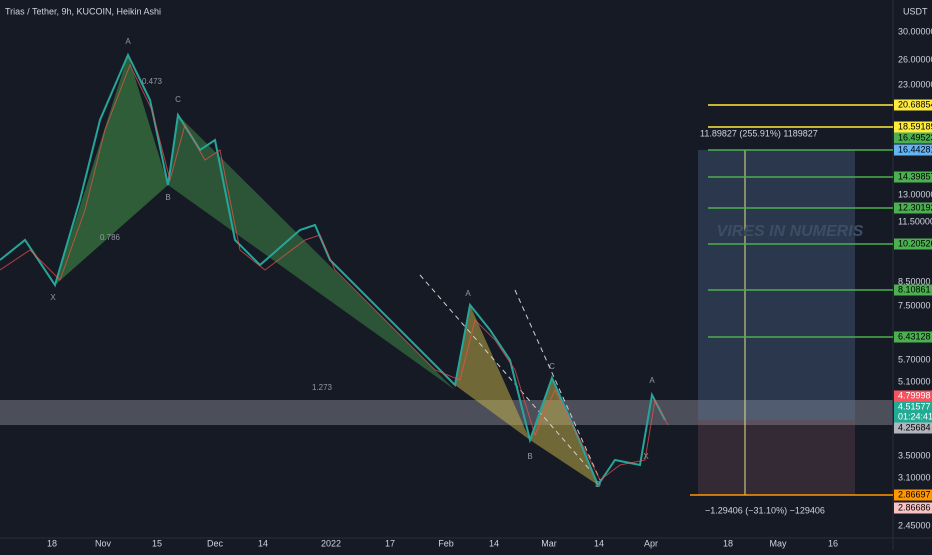 The image size is (932, 555). Describe the element at coordinates (914, 381) in the screenshot. I see `price-label: 5.10000` at that location.